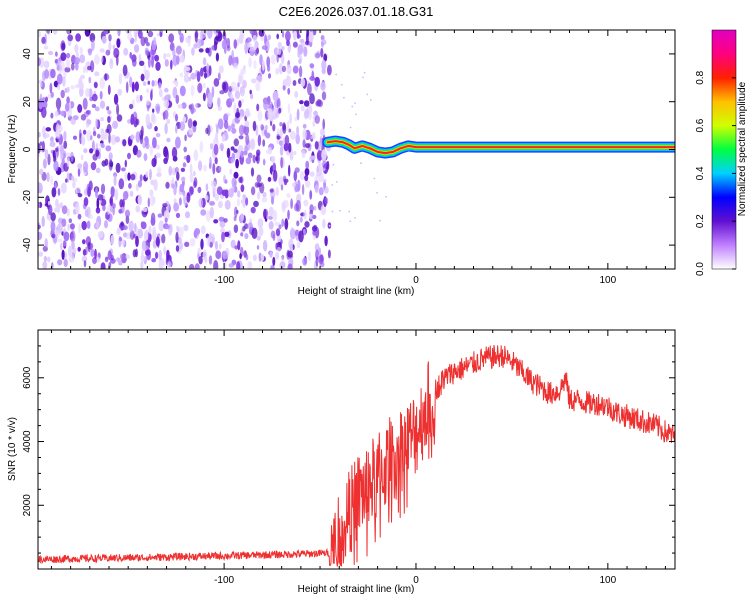  What do you see at coordinates (498, 147) in the screenshot?
I see `signal-track` at bounding box center [498, 147].